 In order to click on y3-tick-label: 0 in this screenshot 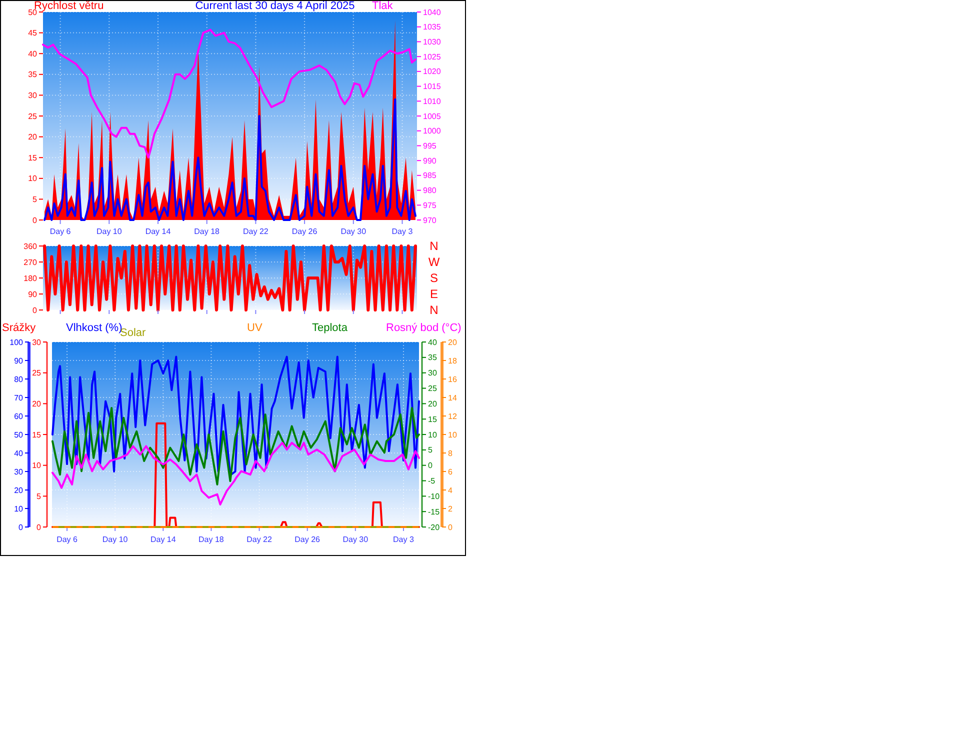, I will do `click(430, 465)`.